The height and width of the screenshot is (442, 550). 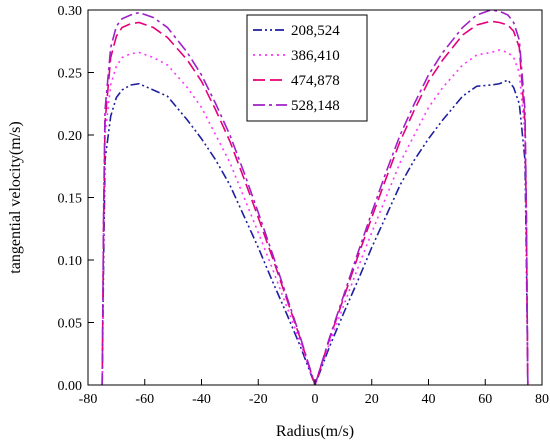 I want to click on y-tick-label: 0.00, so click(x=70, y=386).